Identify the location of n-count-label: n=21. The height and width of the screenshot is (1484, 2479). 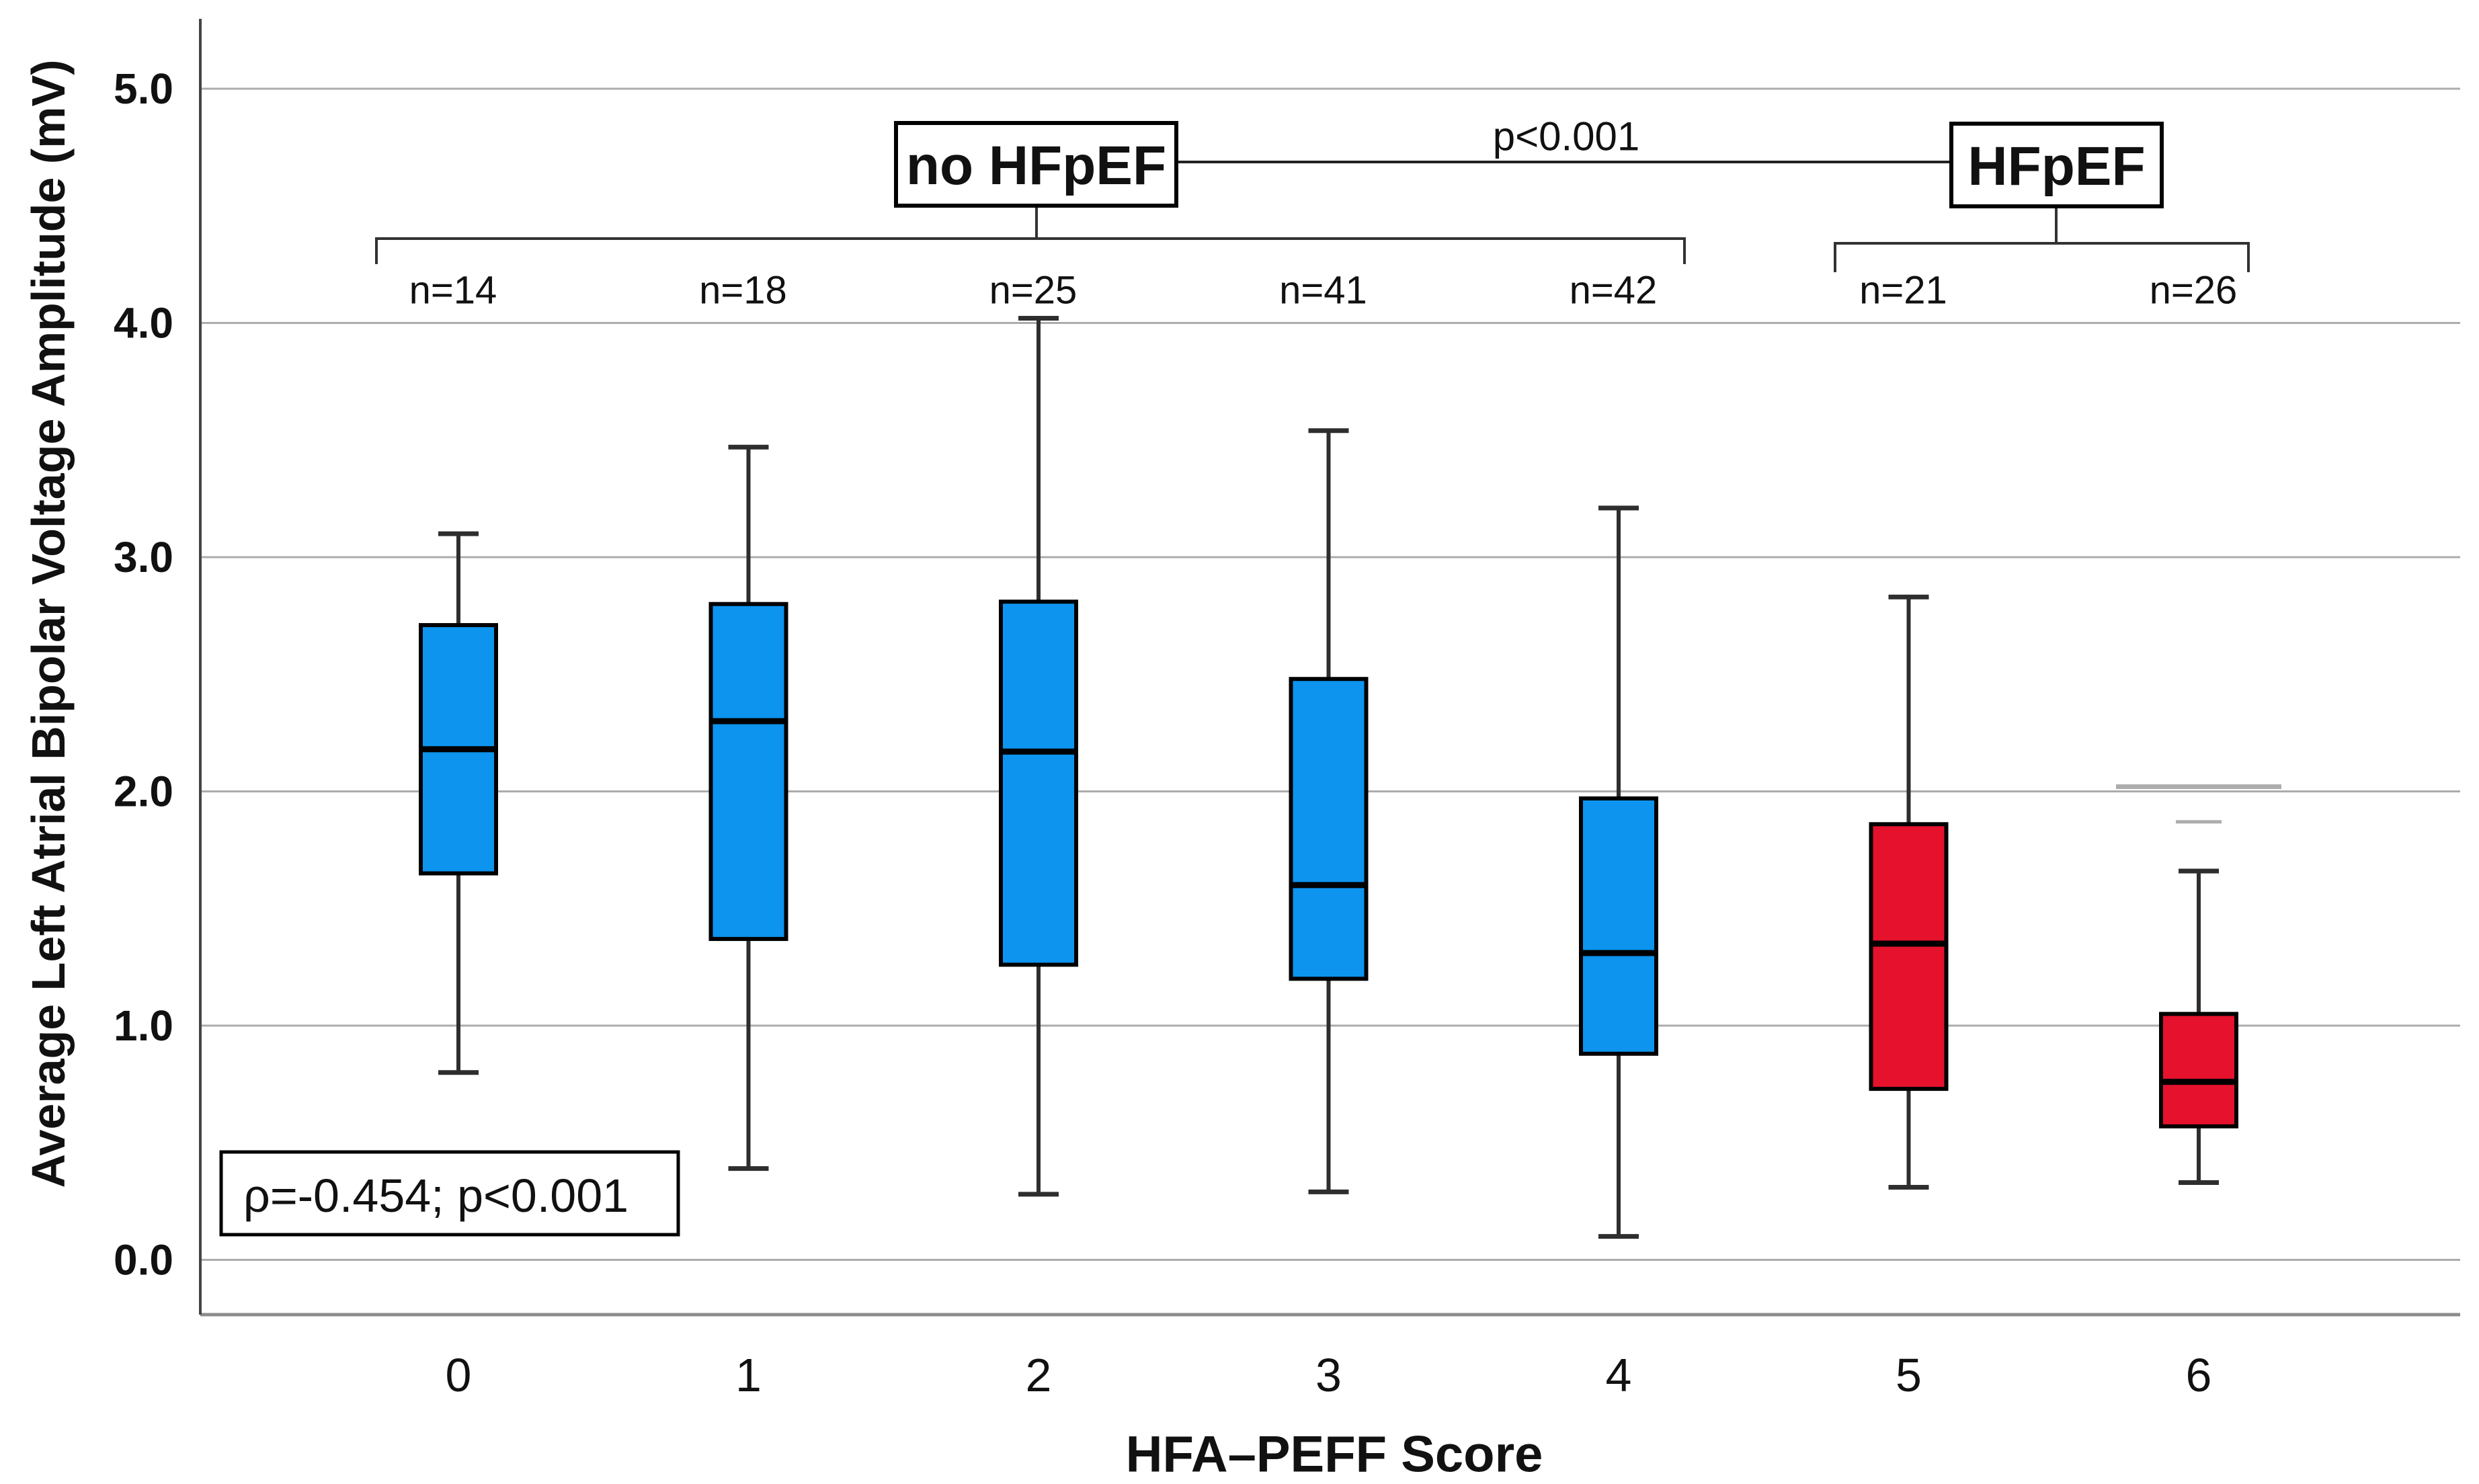
(1903, 291).